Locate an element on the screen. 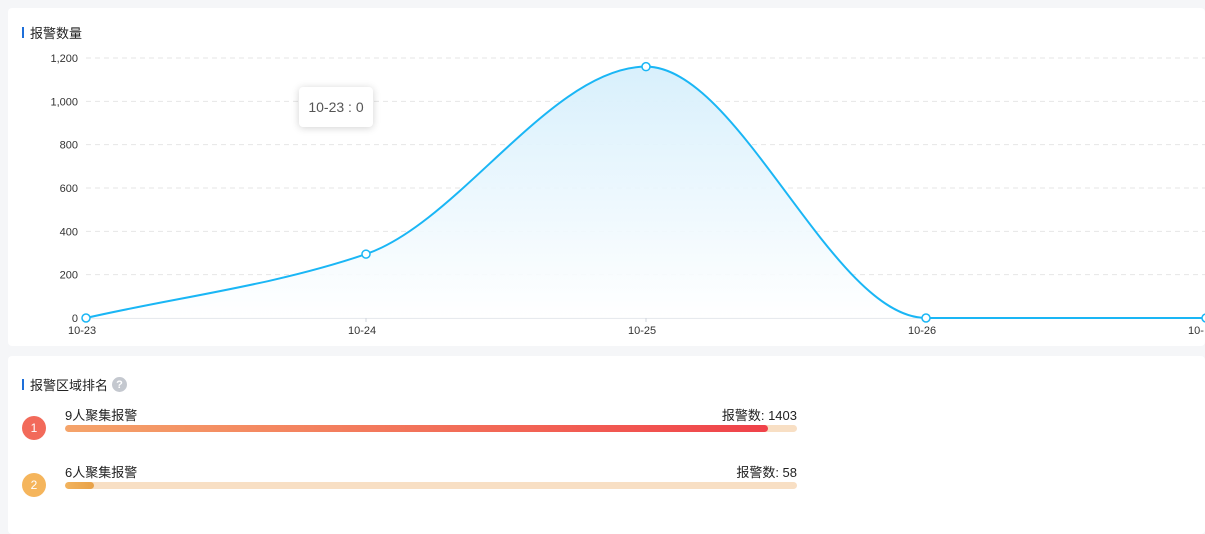 The height and width of the screenshot is (534, 1205). rank-badge: 2 is located at coordinates (34, 485).